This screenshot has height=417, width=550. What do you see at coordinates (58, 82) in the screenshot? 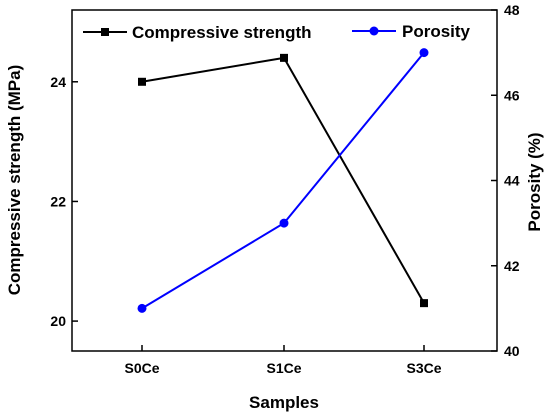
I see `y-left-tick-label-24: 24` at bounding box center [58, 82].